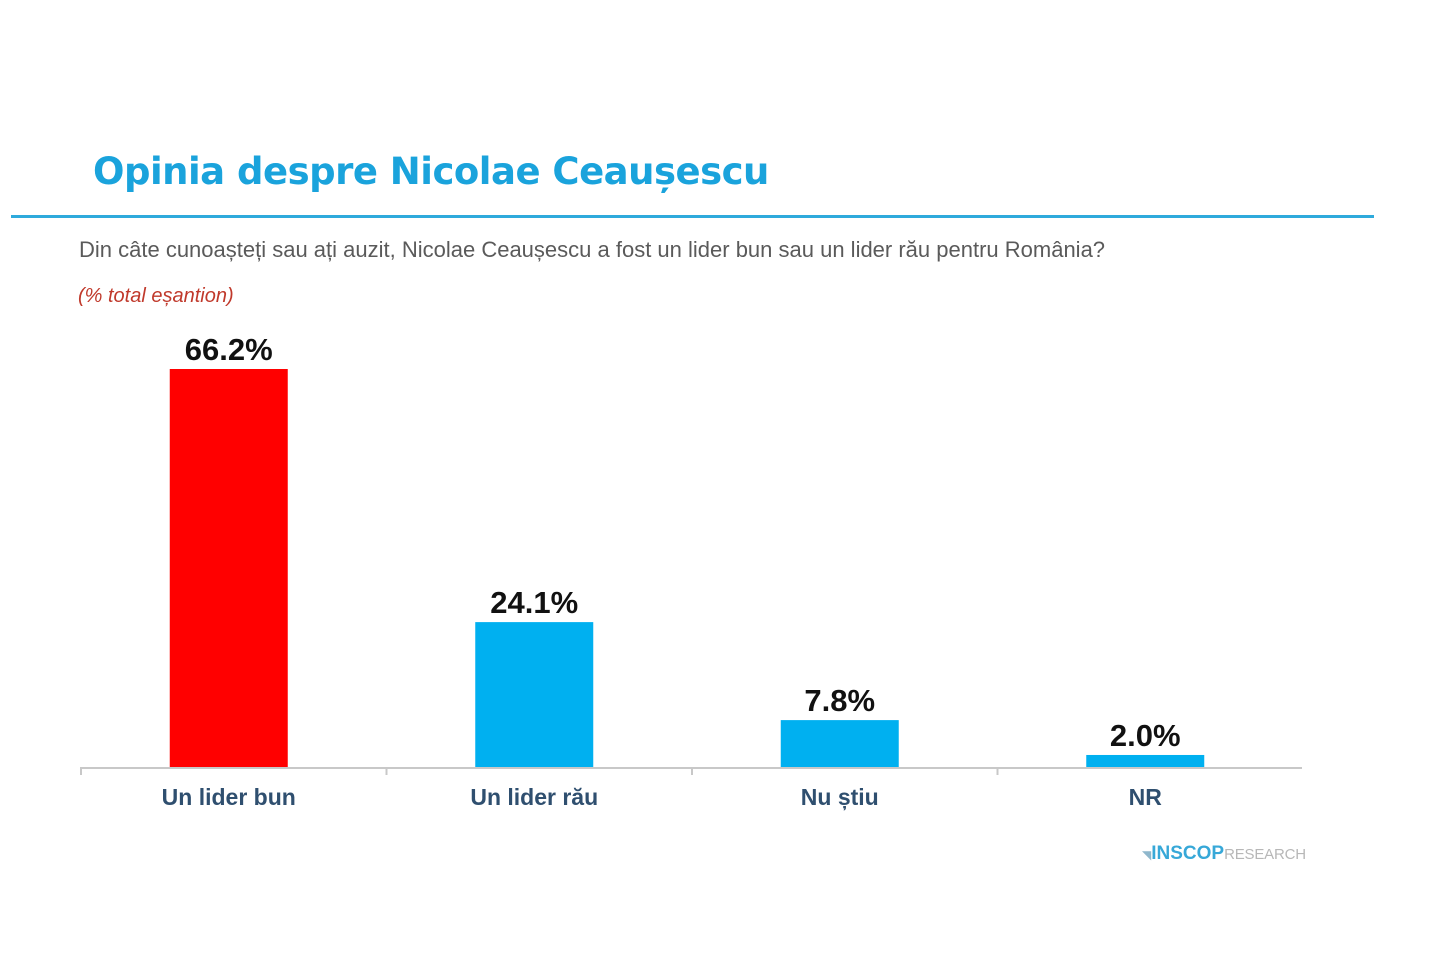  What do you see at coordinates (1265, 854) in the screenshot?
I see `logo-text-research: RESEARCH` at bounding box center [1265, 854].